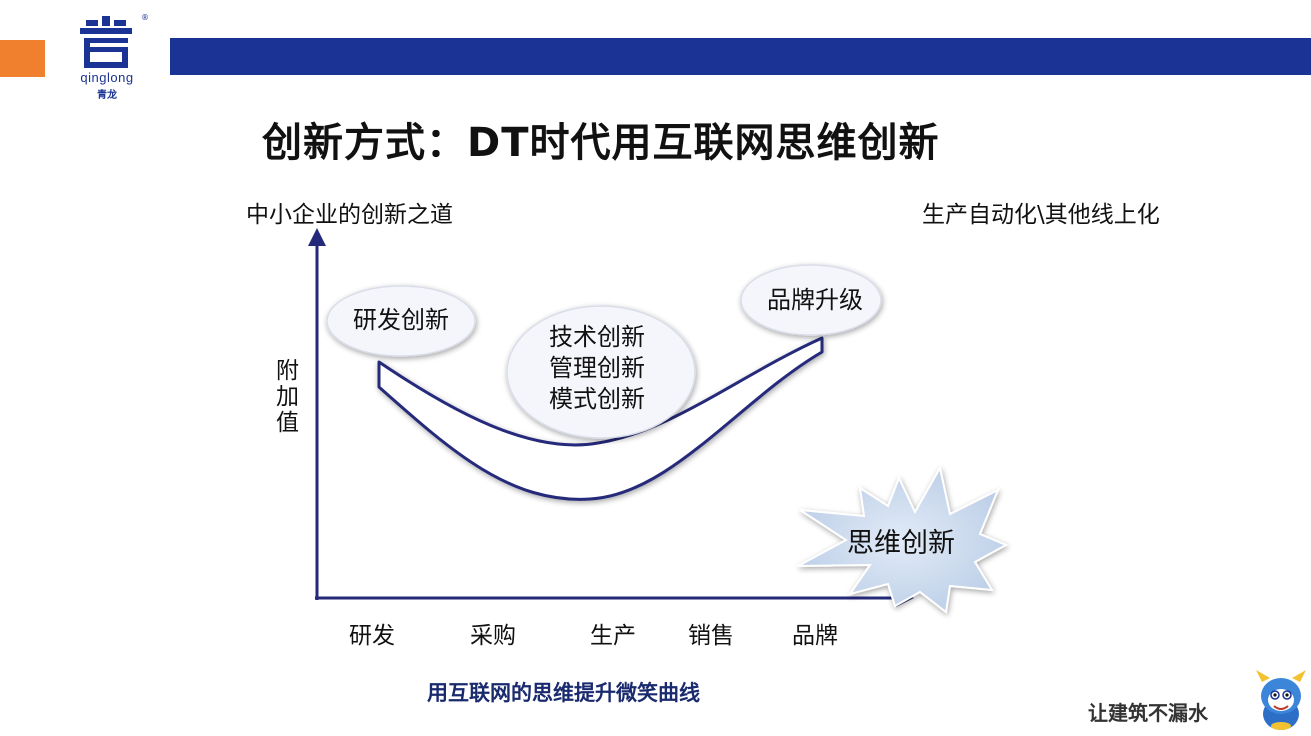 The height and width of the screenshot is (736, 1311). I want to click on y-axis-arrow-icon, so click(317, 237).